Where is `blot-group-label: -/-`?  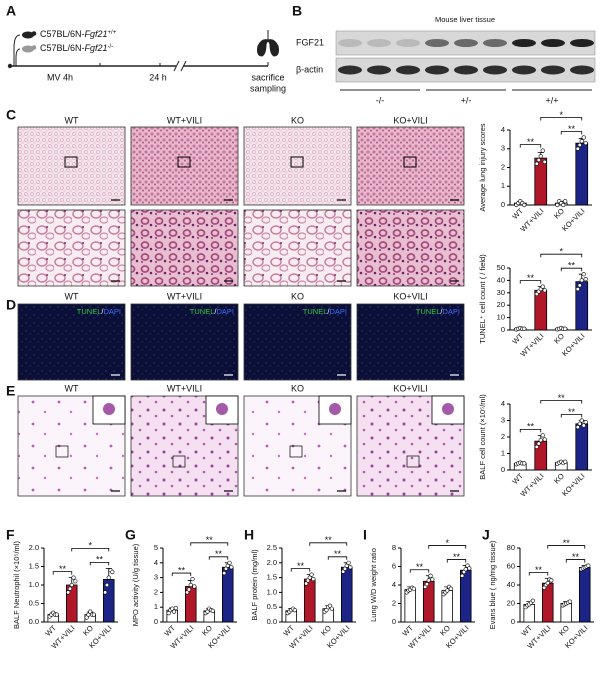 blot-group-label: -/- is located at coordinates (380, 100).